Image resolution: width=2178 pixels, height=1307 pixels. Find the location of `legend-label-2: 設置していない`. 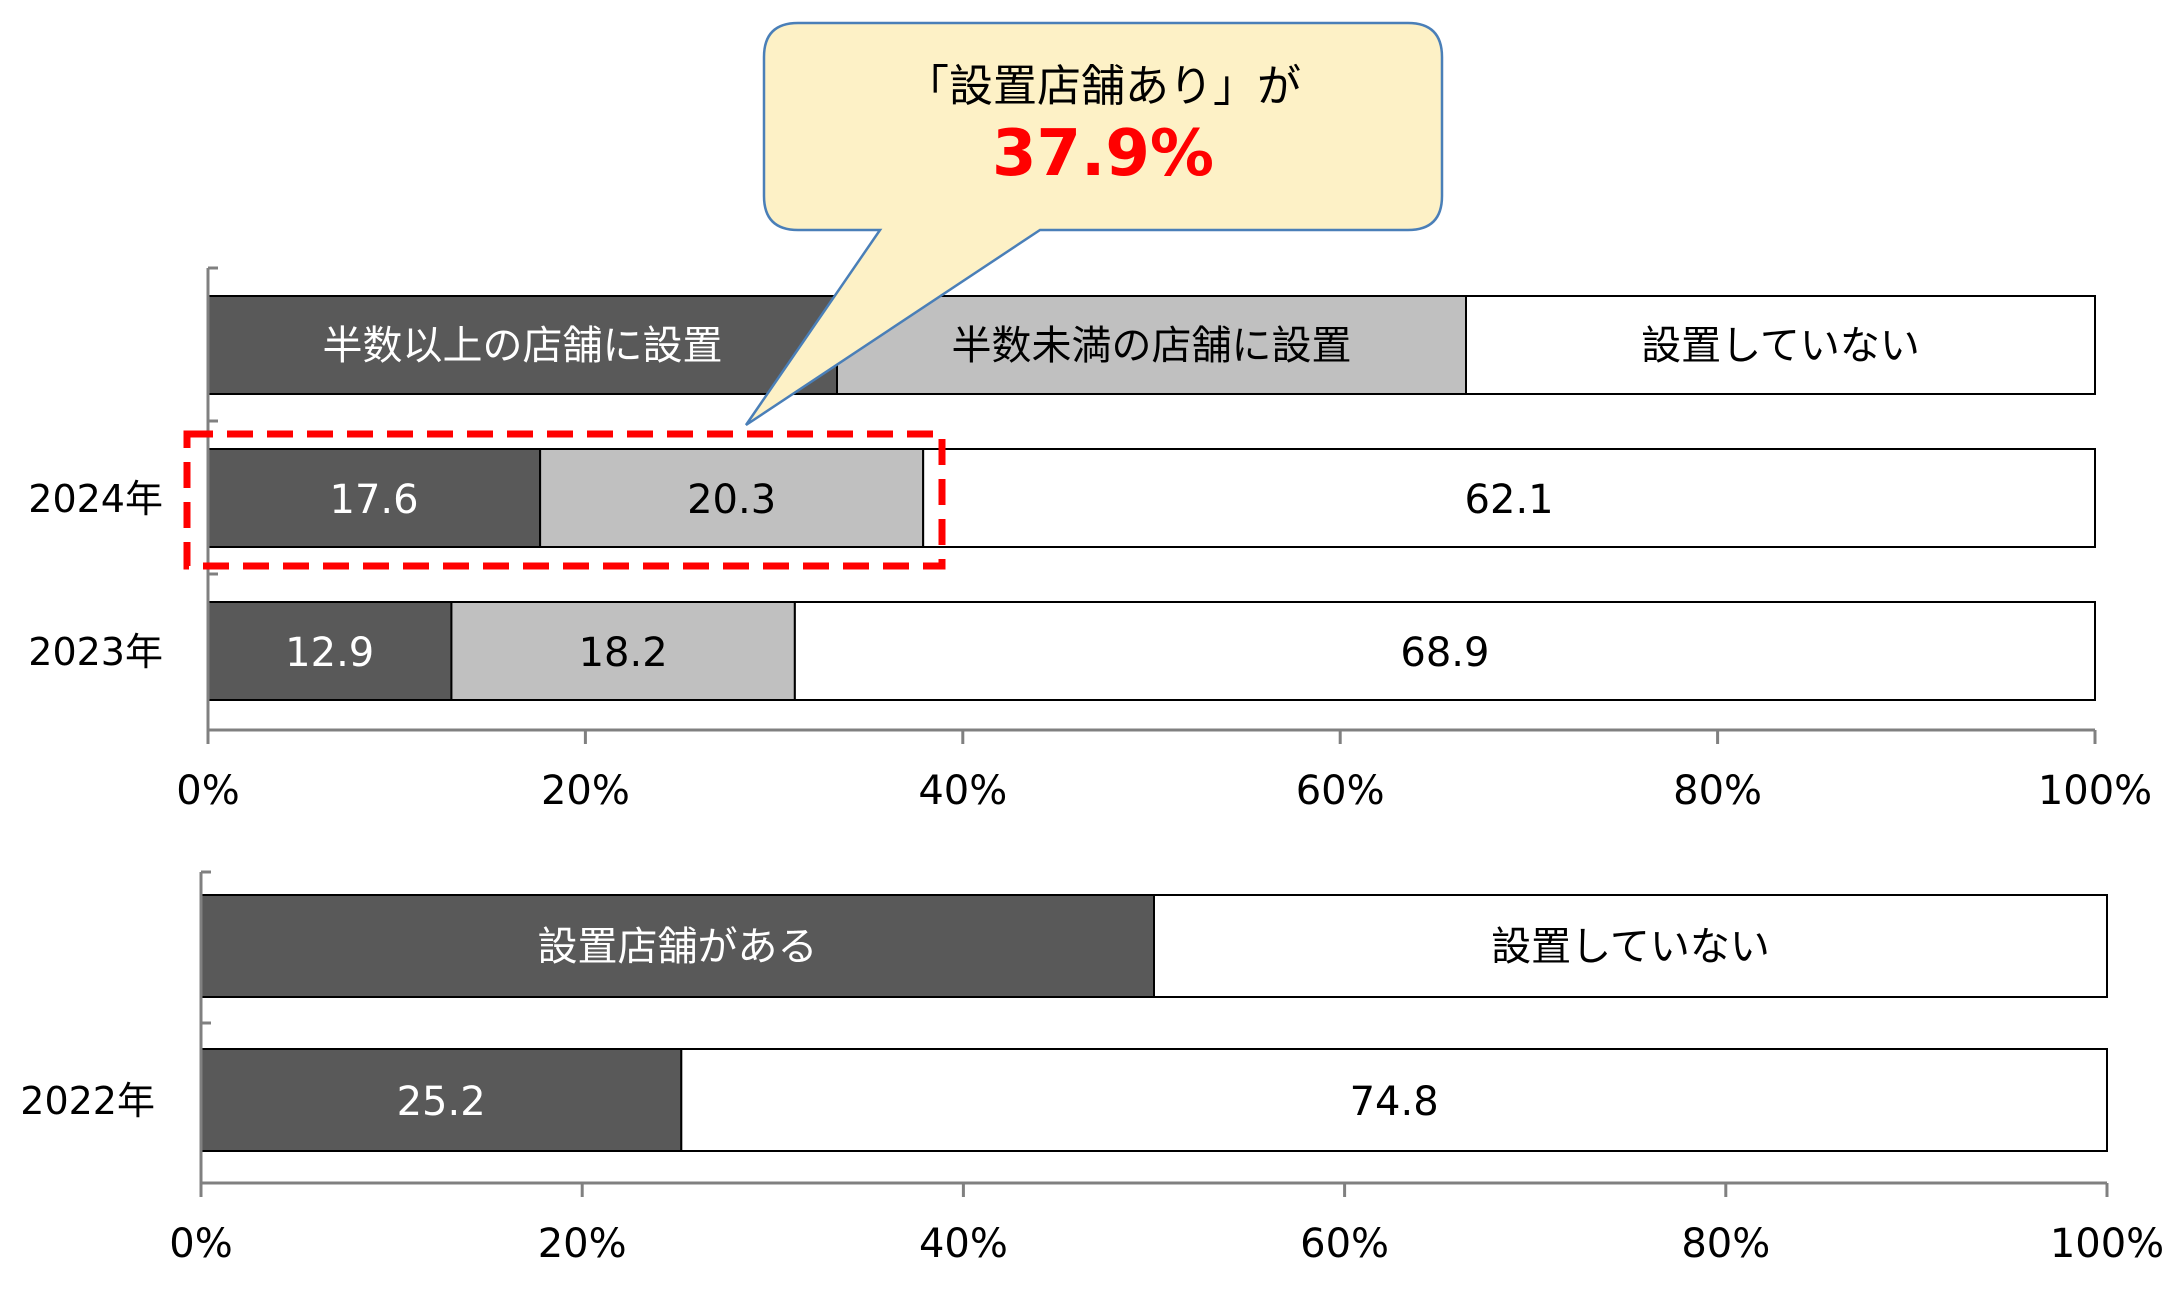

legend-label-2: 設置していない is located at coordinates (1780, 346).